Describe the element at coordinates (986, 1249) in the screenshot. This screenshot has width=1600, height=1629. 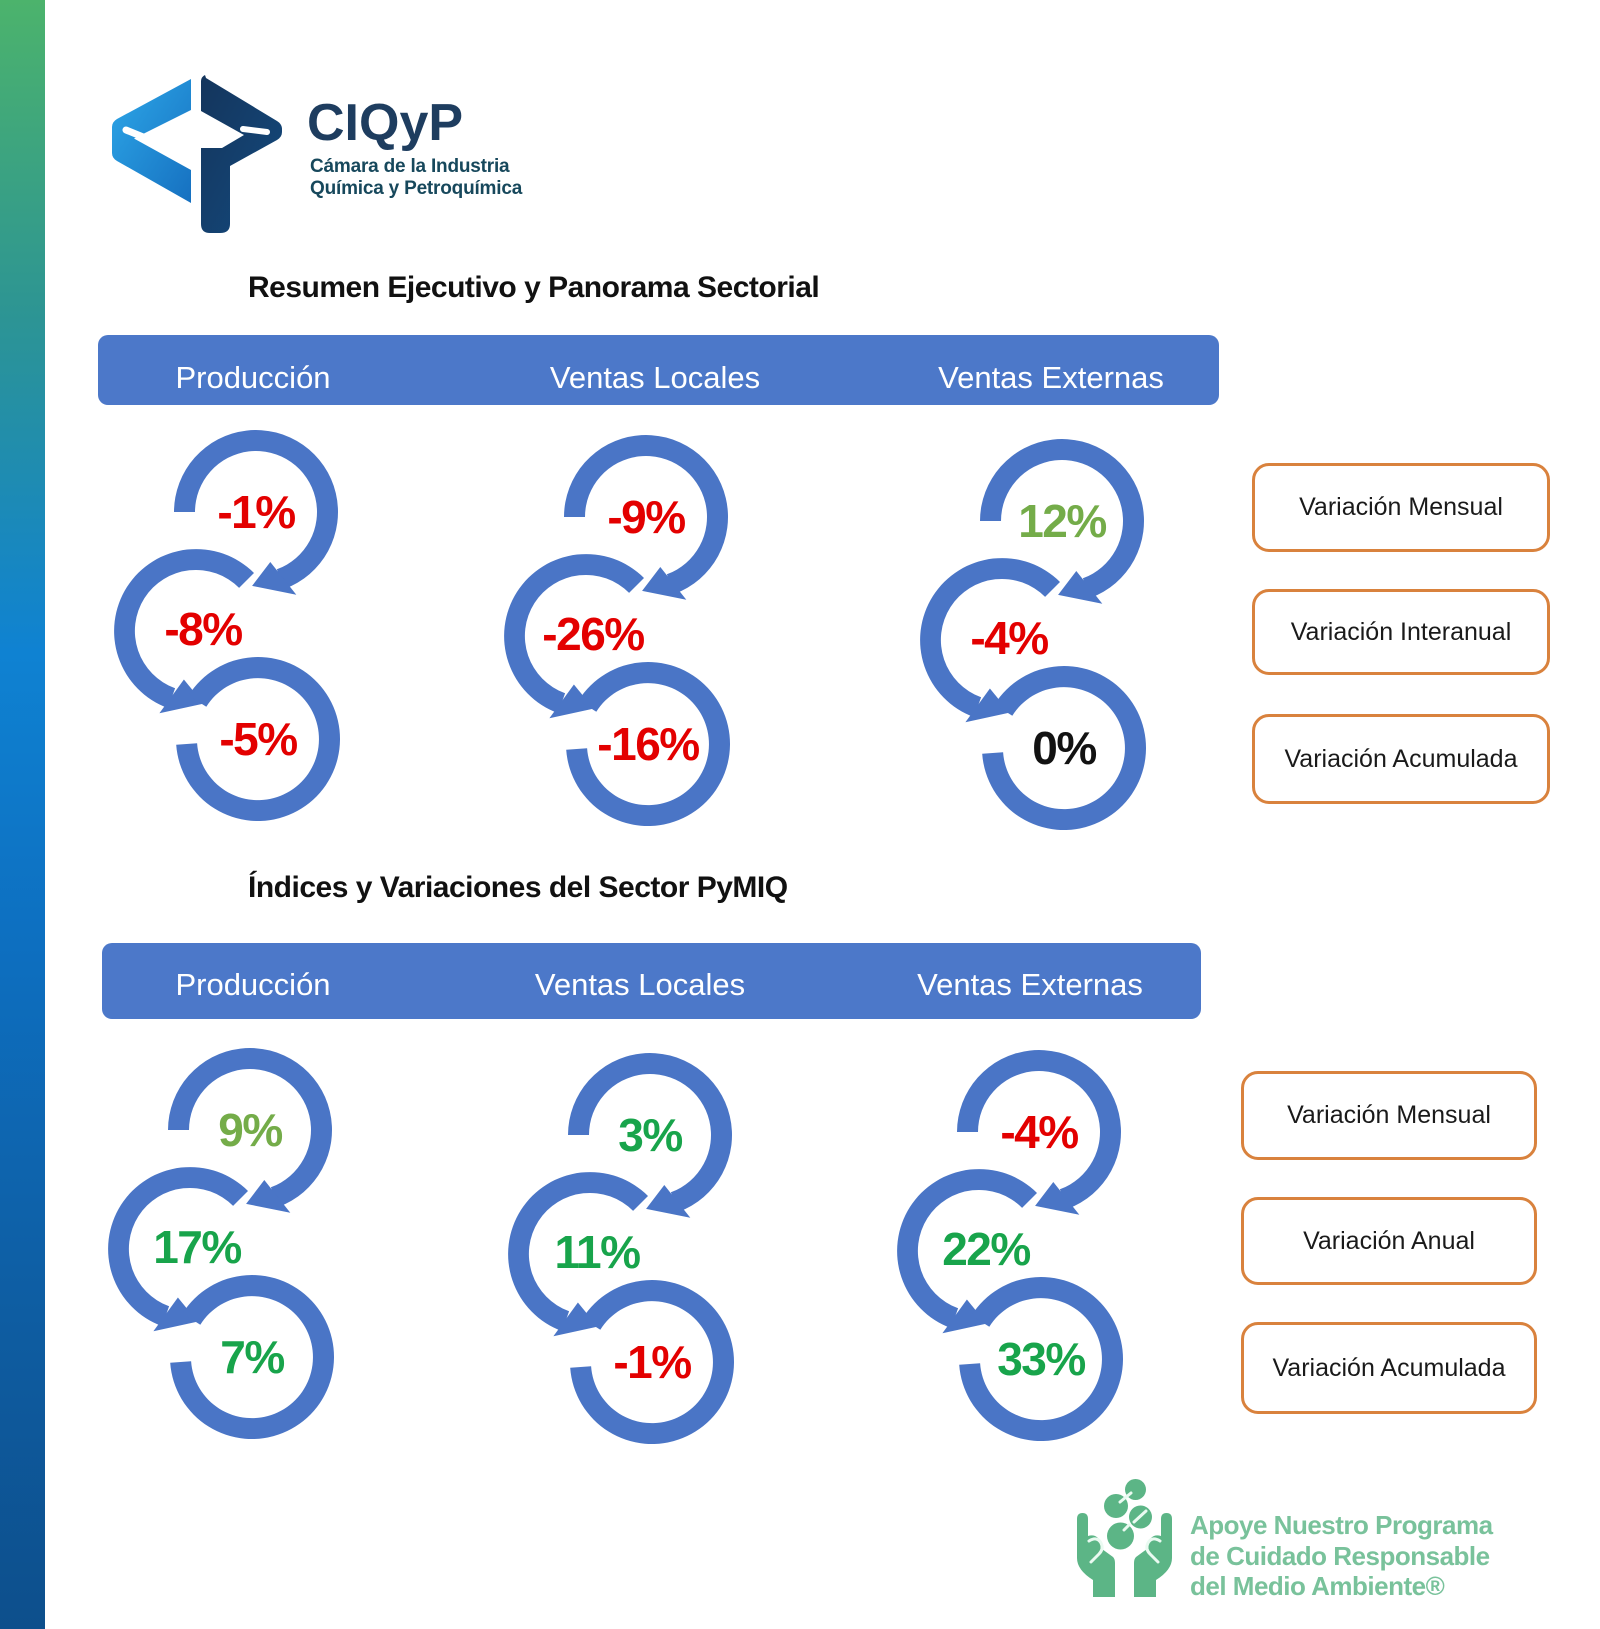
I see `svg-text: 22%` at that location.